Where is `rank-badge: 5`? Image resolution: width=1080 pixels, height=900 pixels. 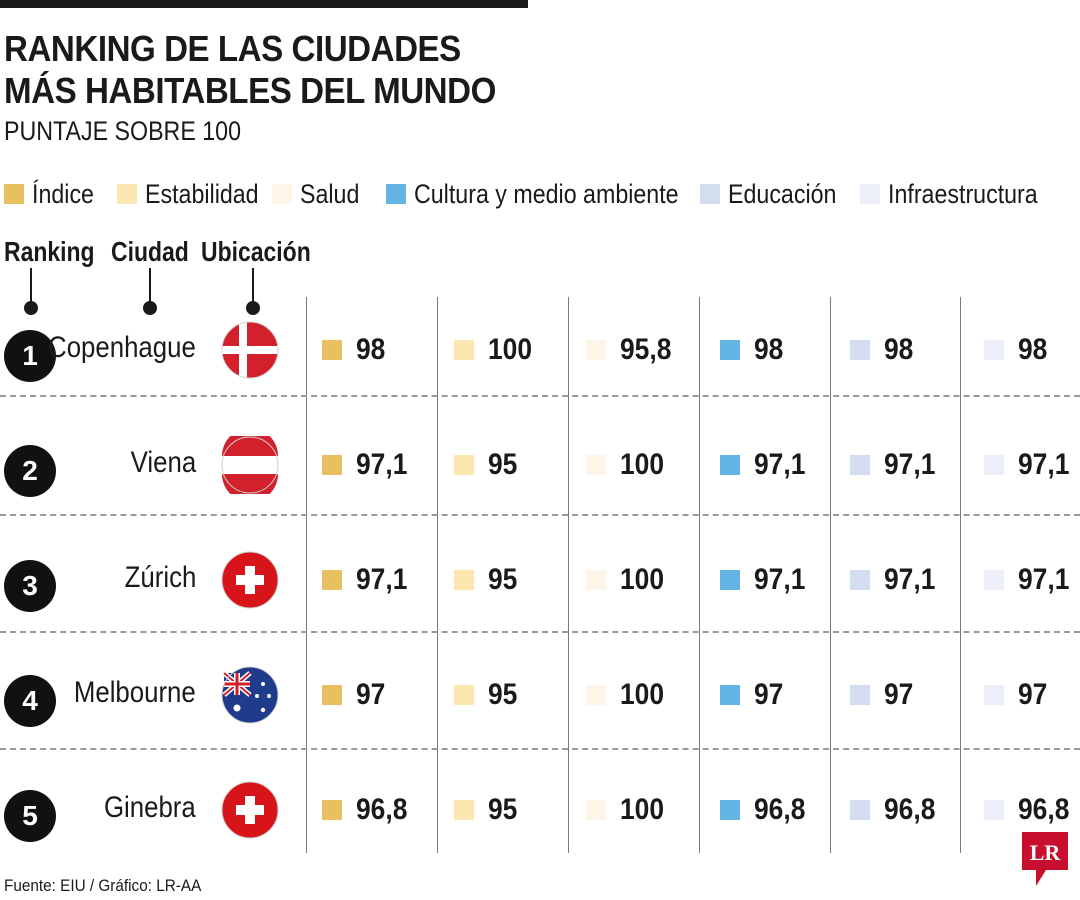 rank-badge: 5 is located at coordinates (30, 816).